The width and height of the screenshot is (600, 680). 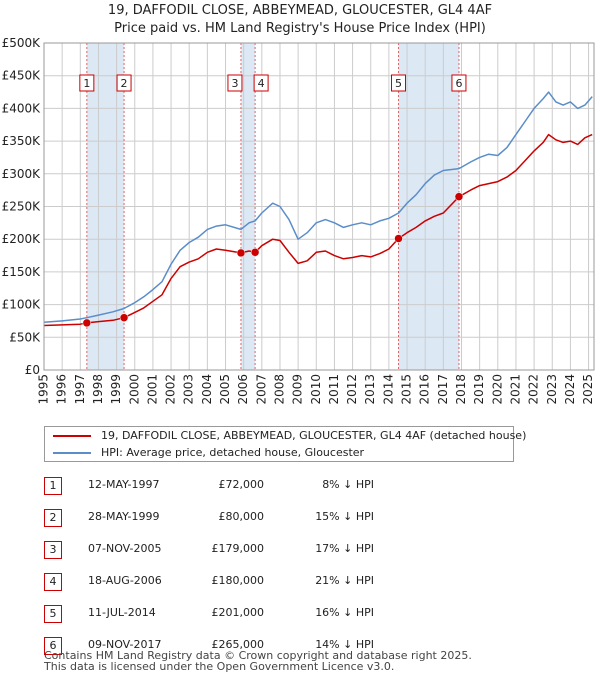 What do you see at coordinates (261, 389) in the screenshot?
I see `x-tick-label: 2007` at bounding box center [261, 389].